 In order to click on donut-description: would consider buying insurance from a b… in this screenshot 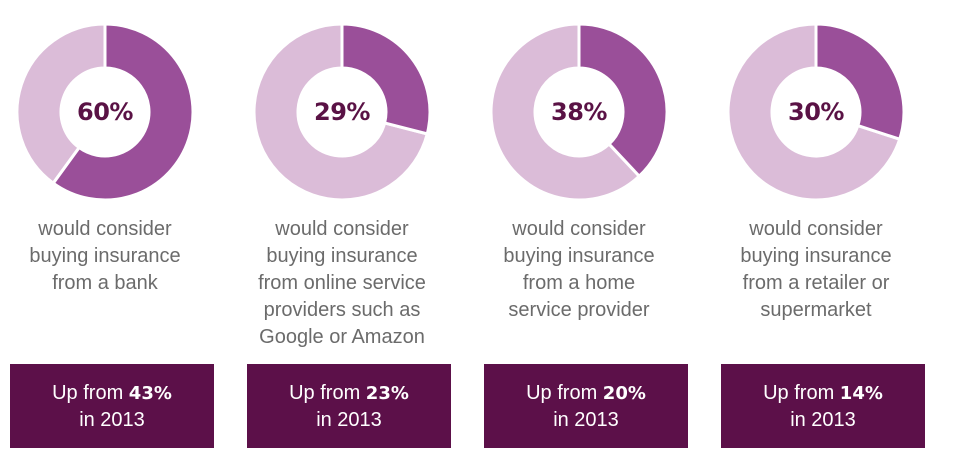, I will do `click(105, 256)`.